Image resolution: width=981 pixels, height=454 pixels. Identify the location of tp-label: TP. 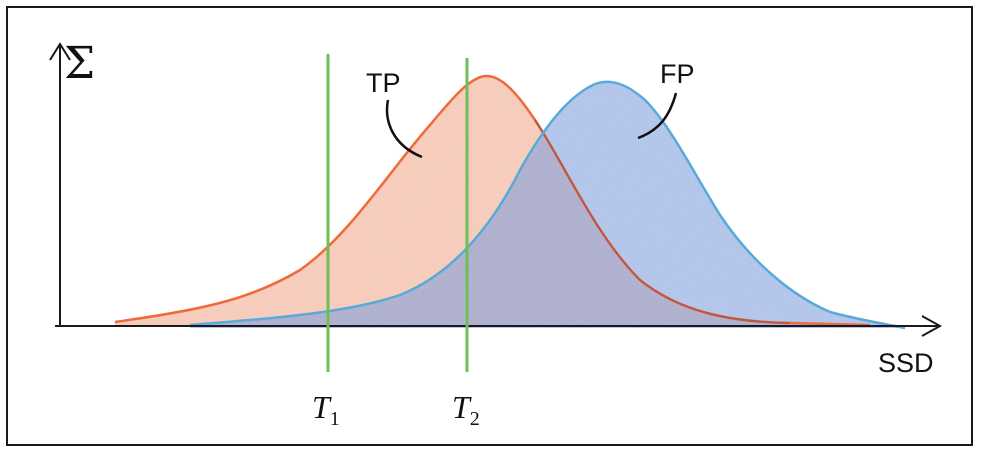
(383, 83).